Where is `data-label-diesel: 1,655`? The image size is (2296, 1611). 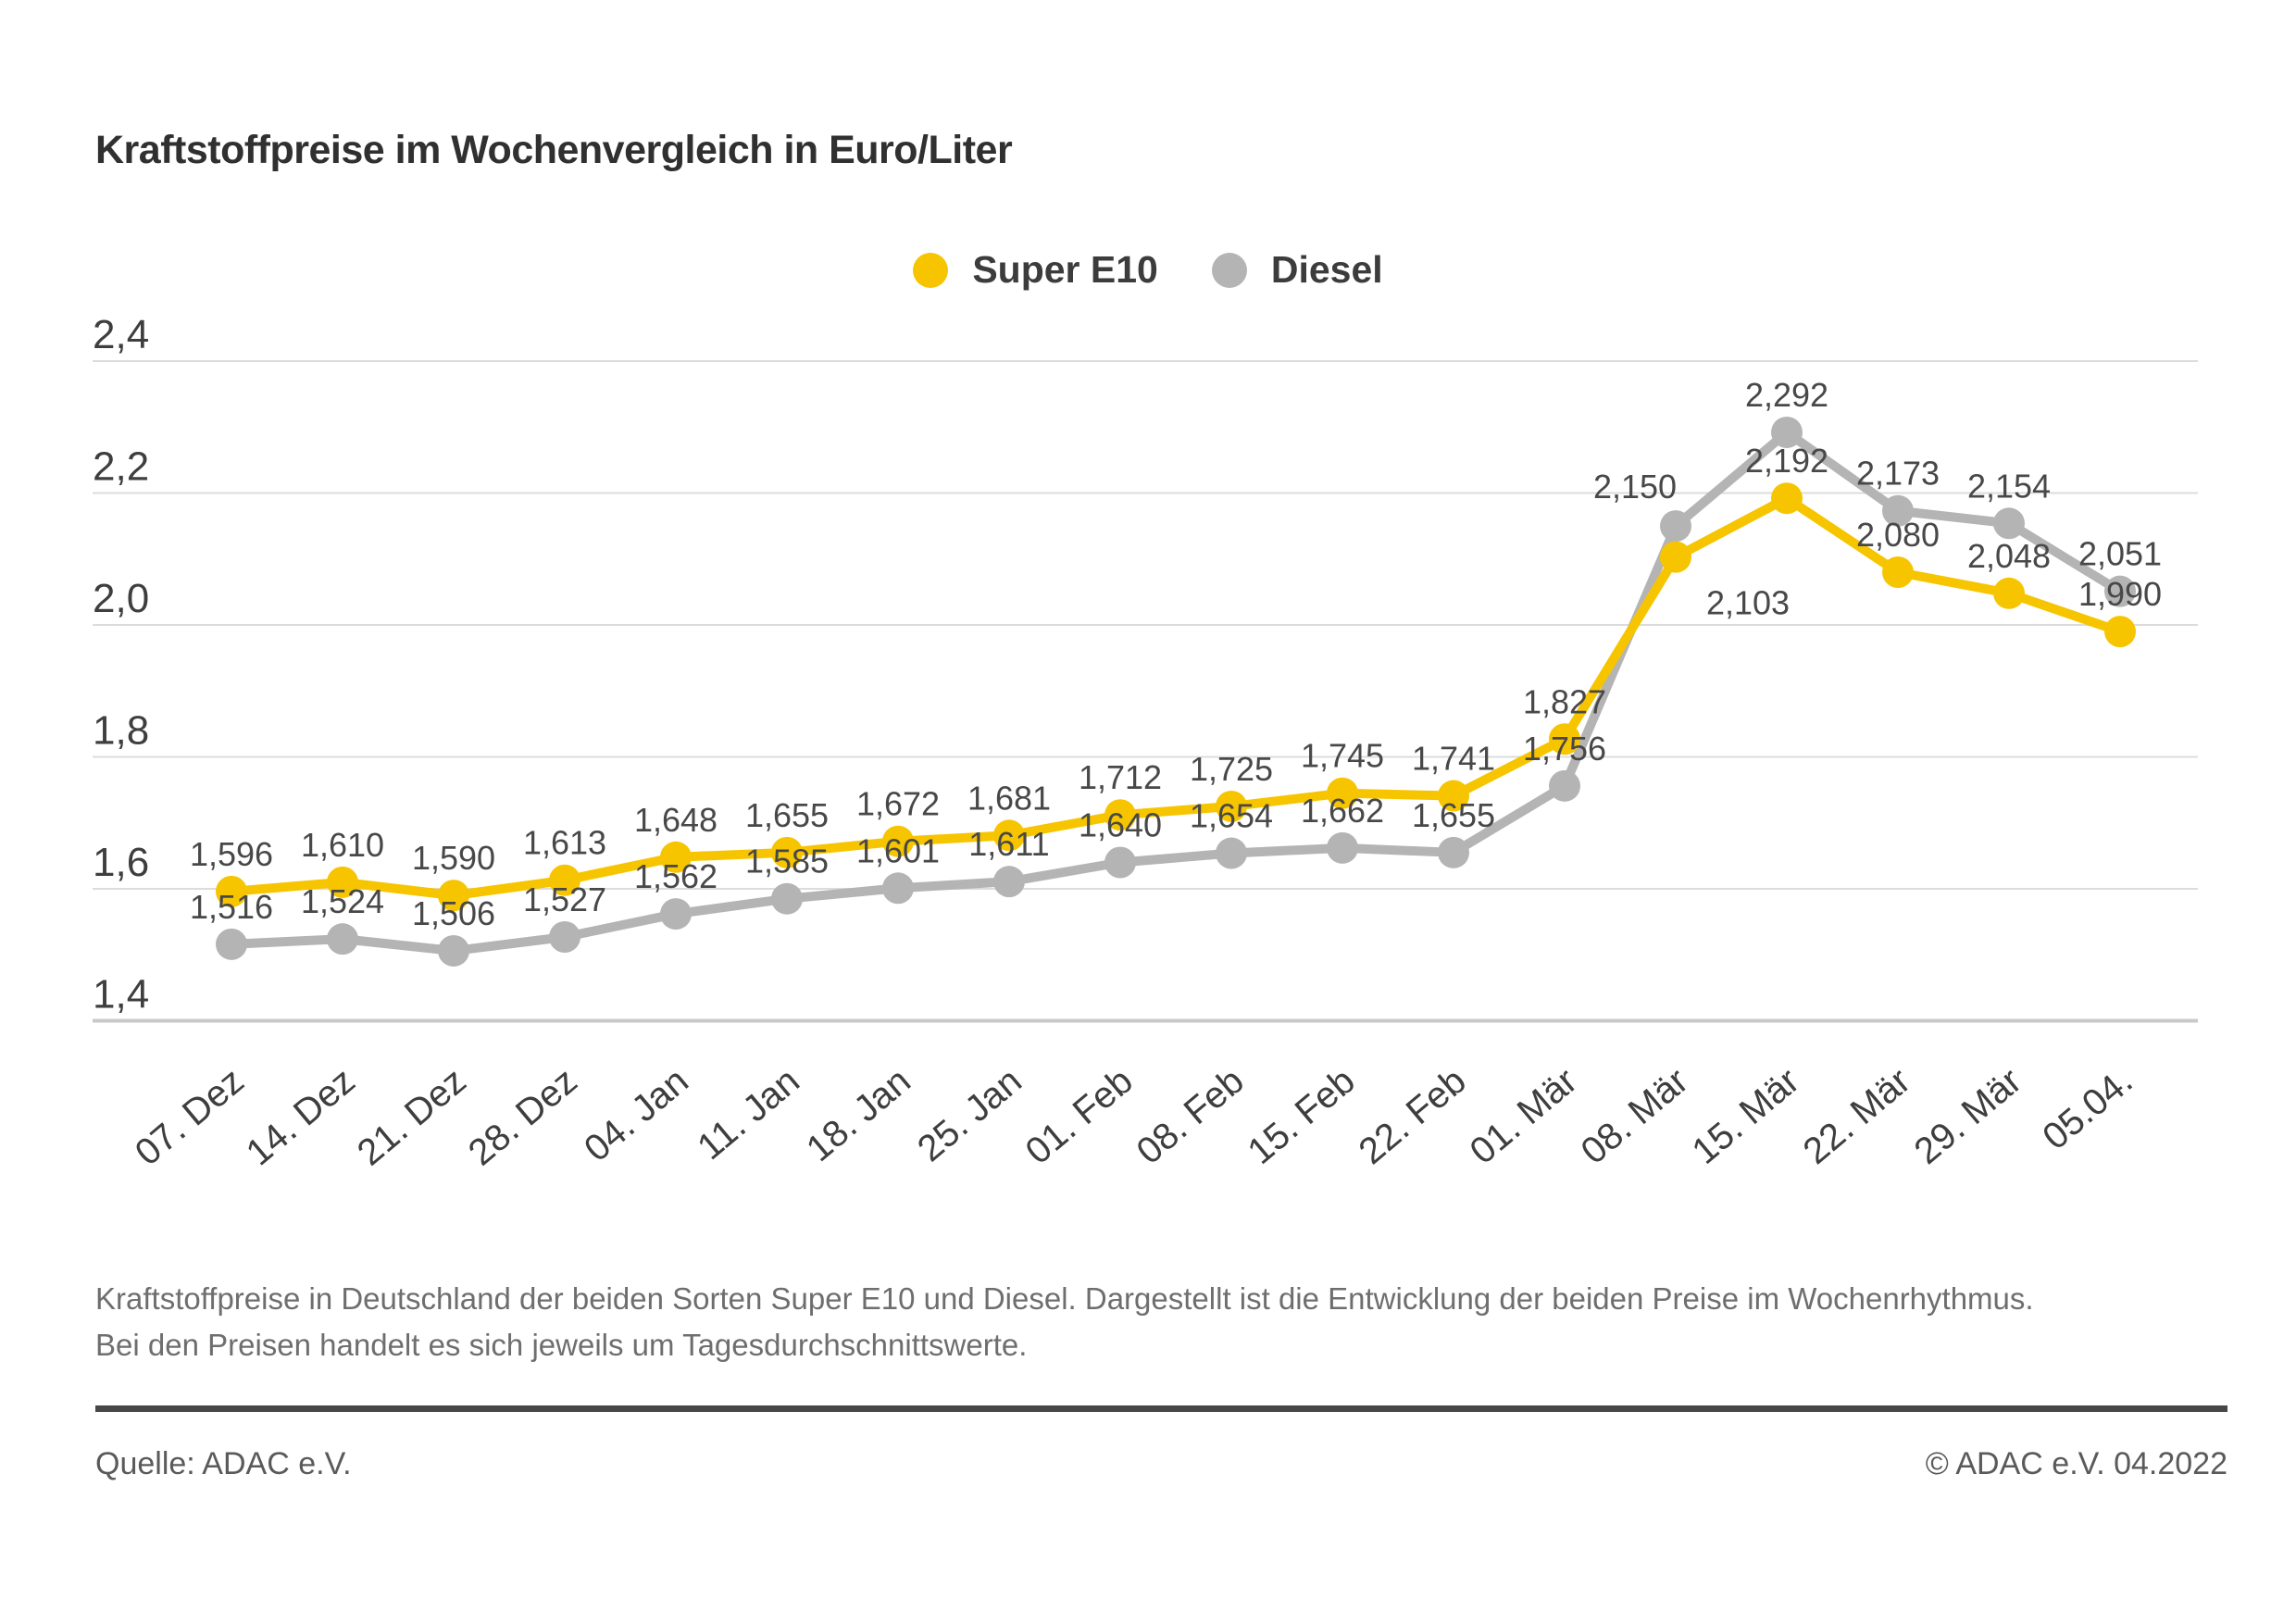 data-label-diesel: 1,655 is located at coordinates (1453, 815).